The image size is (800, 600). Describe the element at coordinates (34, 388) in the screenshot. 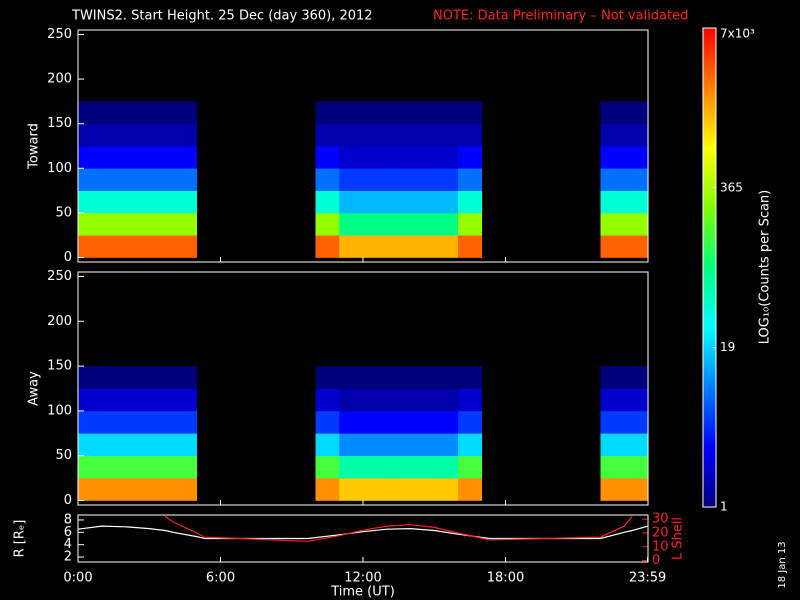

I see `y-axis-label: Away` at that location.